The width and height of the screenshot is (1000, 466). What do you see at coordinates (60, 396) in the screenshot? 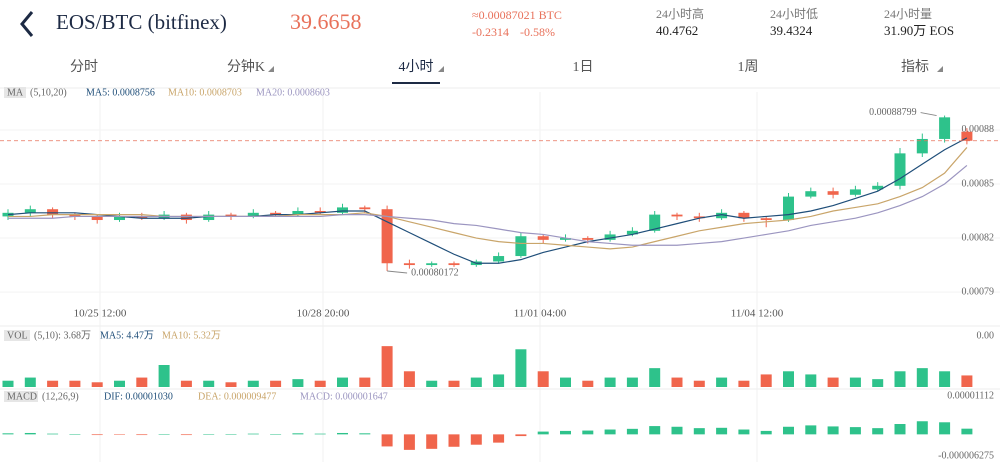
I see `macd-params: (12,26,9)` at bounding box center [60, 396].